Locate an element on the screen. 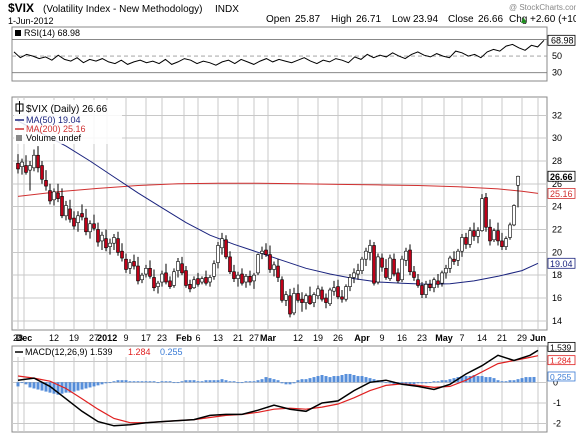  price-tick-label: 18 is located at coordinates (557, 275).